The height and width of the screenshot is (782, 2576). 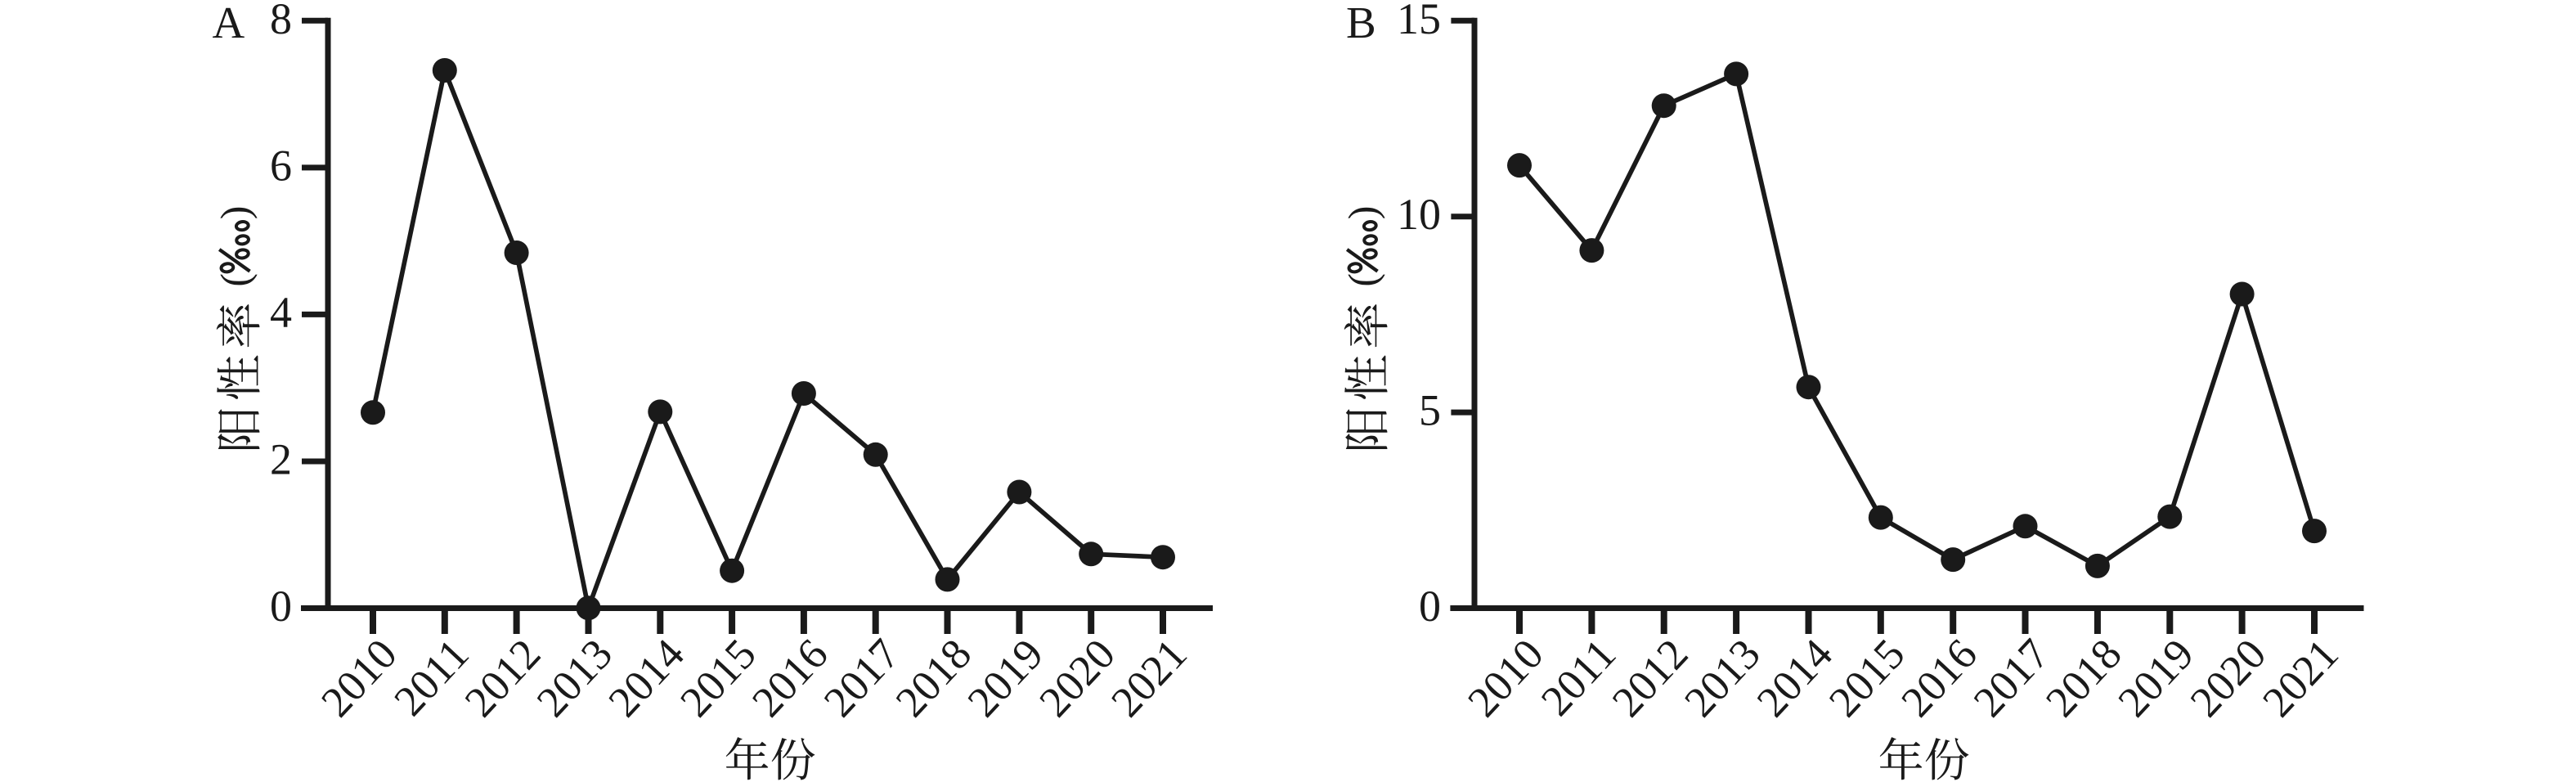 I want to click on svg-text: 5, so click(x=1430, y=410).